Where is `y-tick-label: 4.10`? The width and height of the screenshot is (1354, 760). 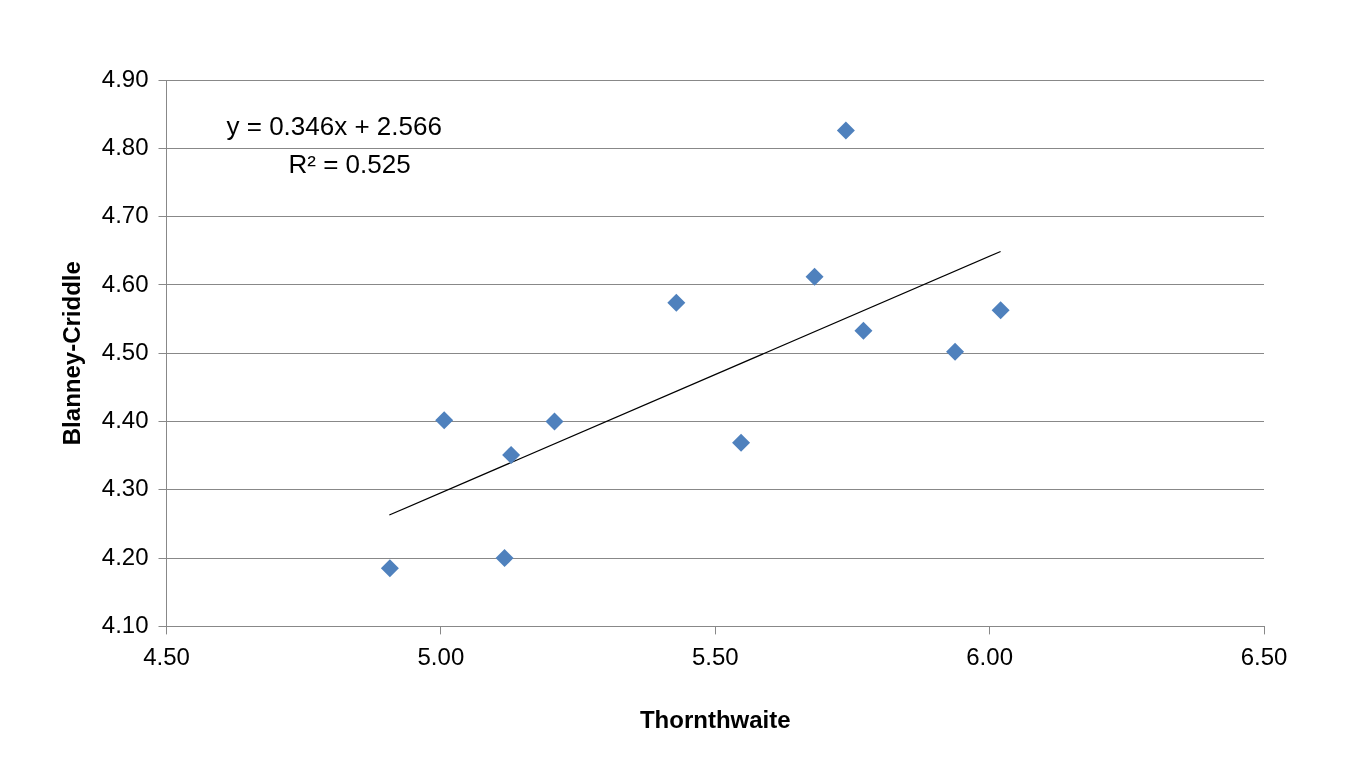
y-tick-label: 4.10 is located at coordinates (125, 625).